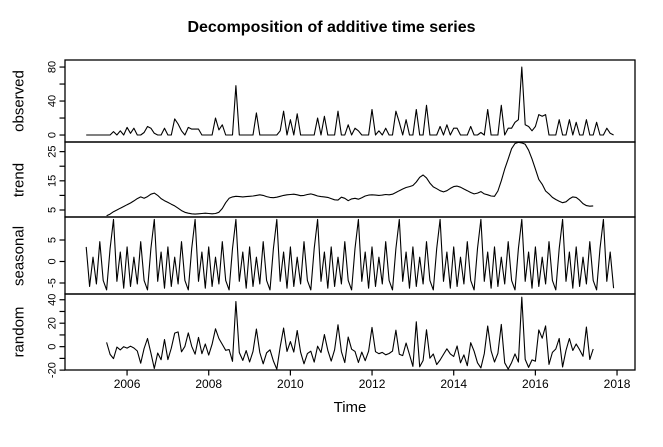 The width and height of the screenshot is (663, 447). Describe the element at coordinates (53, 283) in the screenshot. I see `svg-text: -5` at that location.